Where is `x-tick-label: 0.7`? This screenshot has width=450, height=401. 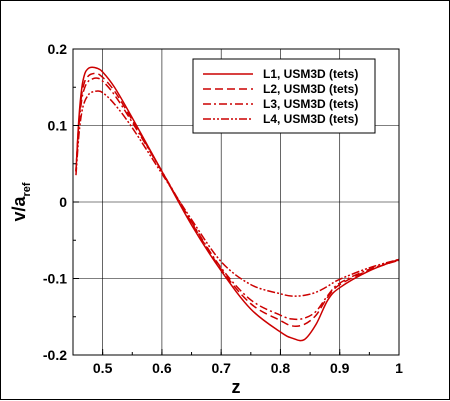 x-tick-label: 0.7 is located at coordinates (221, 368).